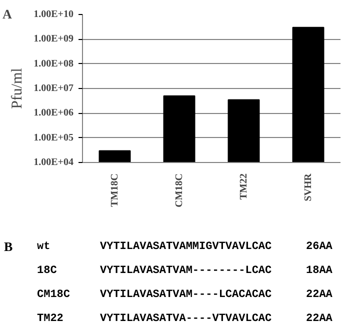 This screenshot has width=346, height=327. What do you see at coordinates (53, 295) in the screenshot?
I see `text: CM18C` at bounding box center [53, 295].